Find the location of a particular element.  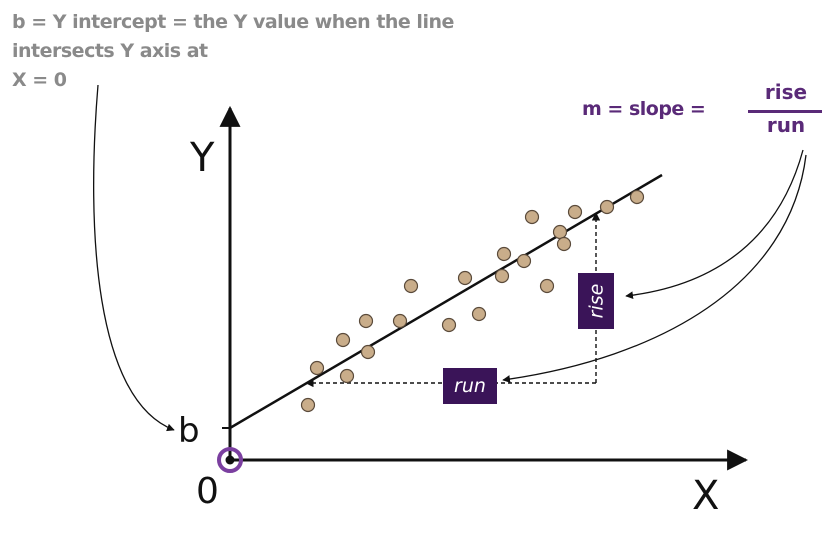

origin-ring is located at coordinates (230, 460).